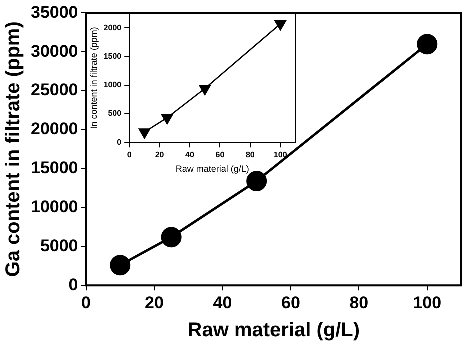 This screenshot has width=473, height=345. I want to click on y-tick-label: 10000, so click(54, 206).